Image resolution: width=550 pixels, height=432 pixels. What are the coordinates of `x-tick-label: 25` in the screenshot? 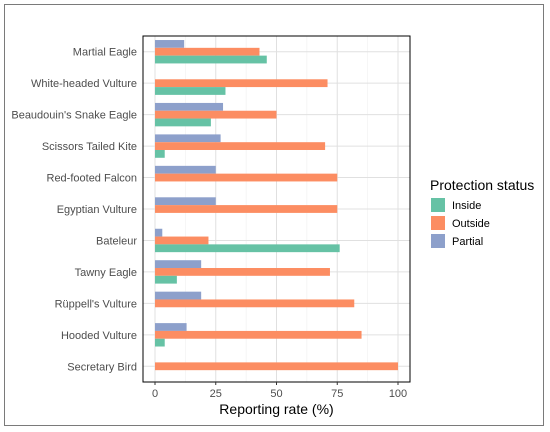 It's located at (216, 394).